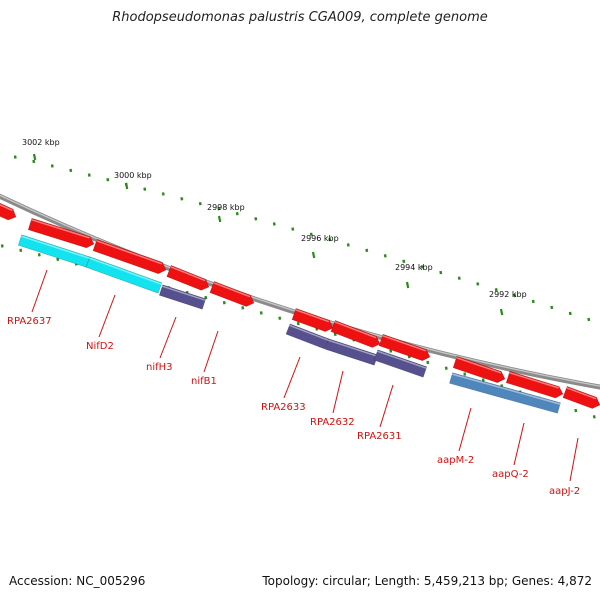  Describe the element at coordinates (508, 294) in the screenshot. I see `tick-label: 2992 kbp` at that location.